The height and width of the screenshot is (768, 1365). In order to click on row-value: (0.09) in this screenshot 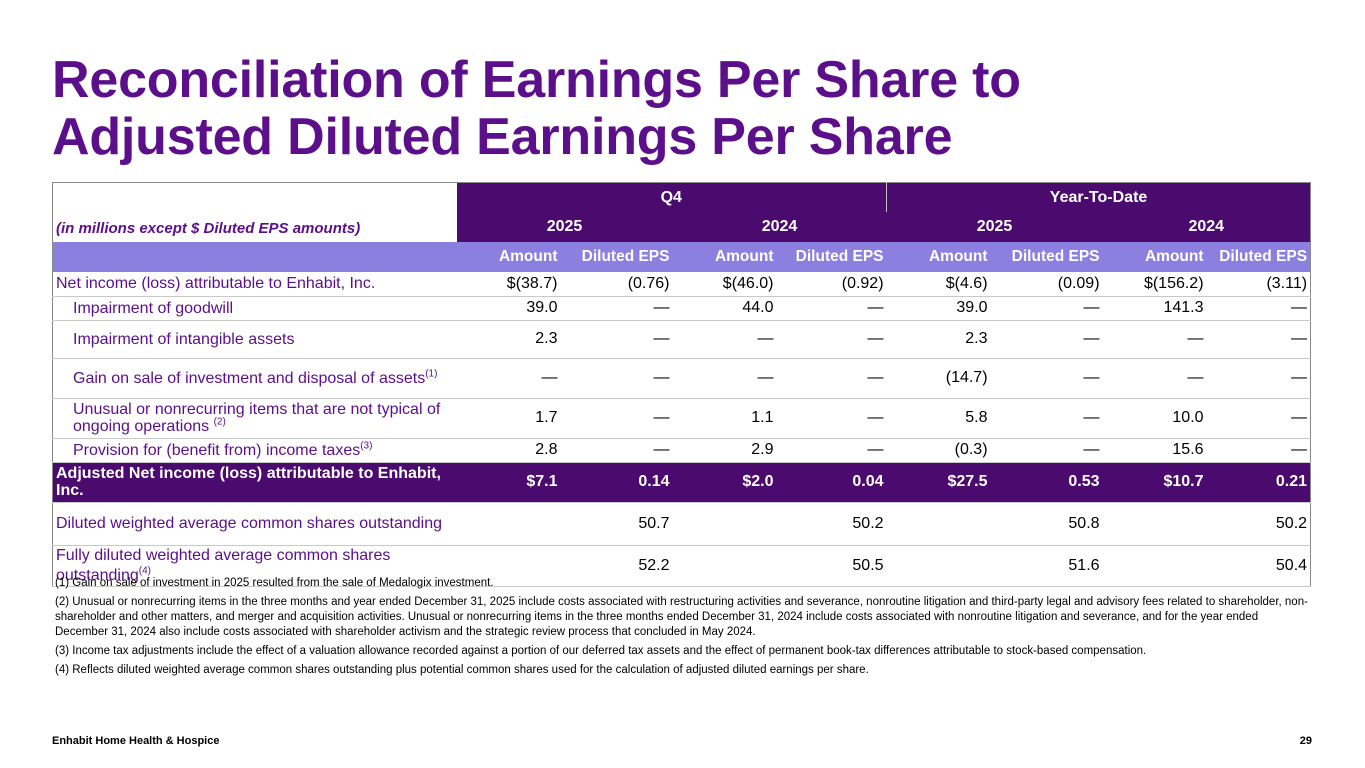, I will do `click(1046, 284)`.